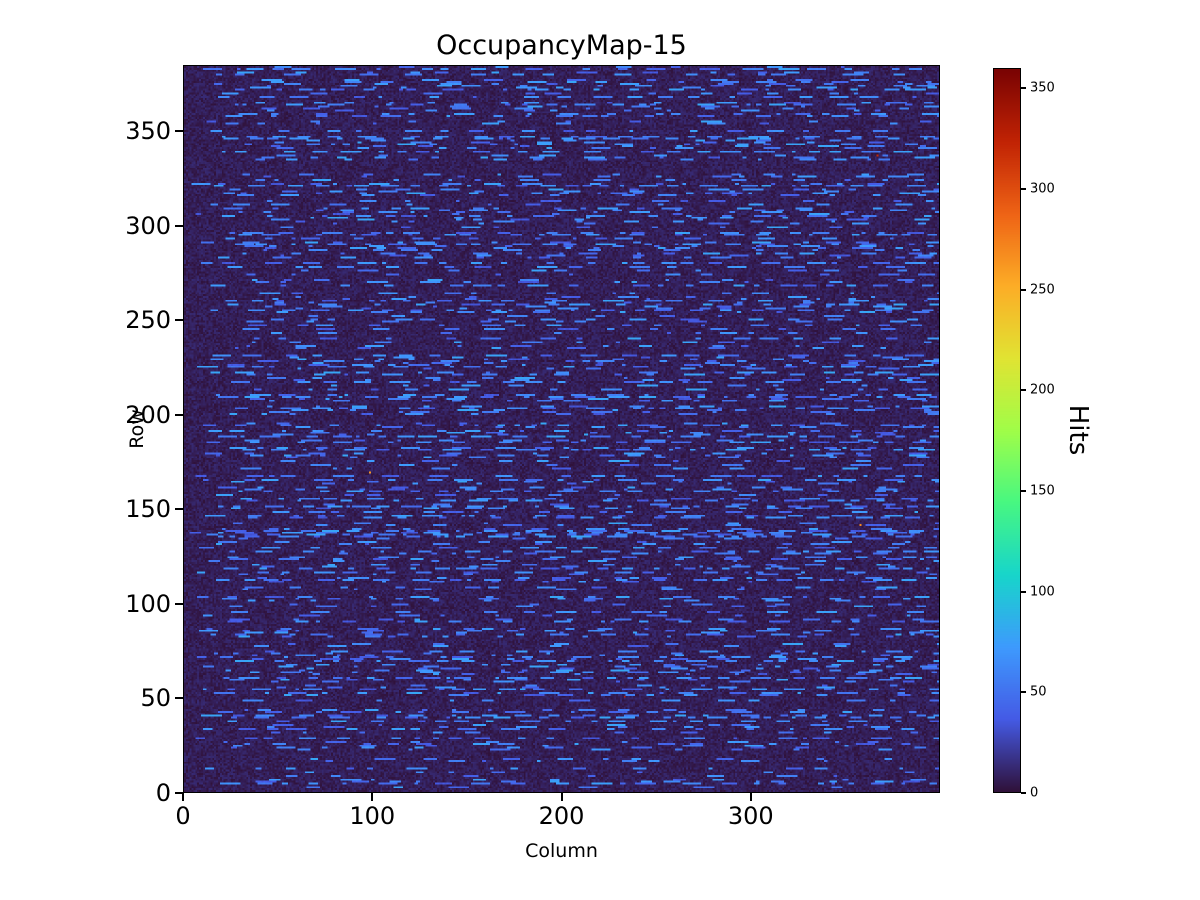 The image size is (1200, 900). What do you see at coordinates (1042, 592) in the screenshot?
I see `colorbar-tick-label: 100` at bounding box center [1042, 592].